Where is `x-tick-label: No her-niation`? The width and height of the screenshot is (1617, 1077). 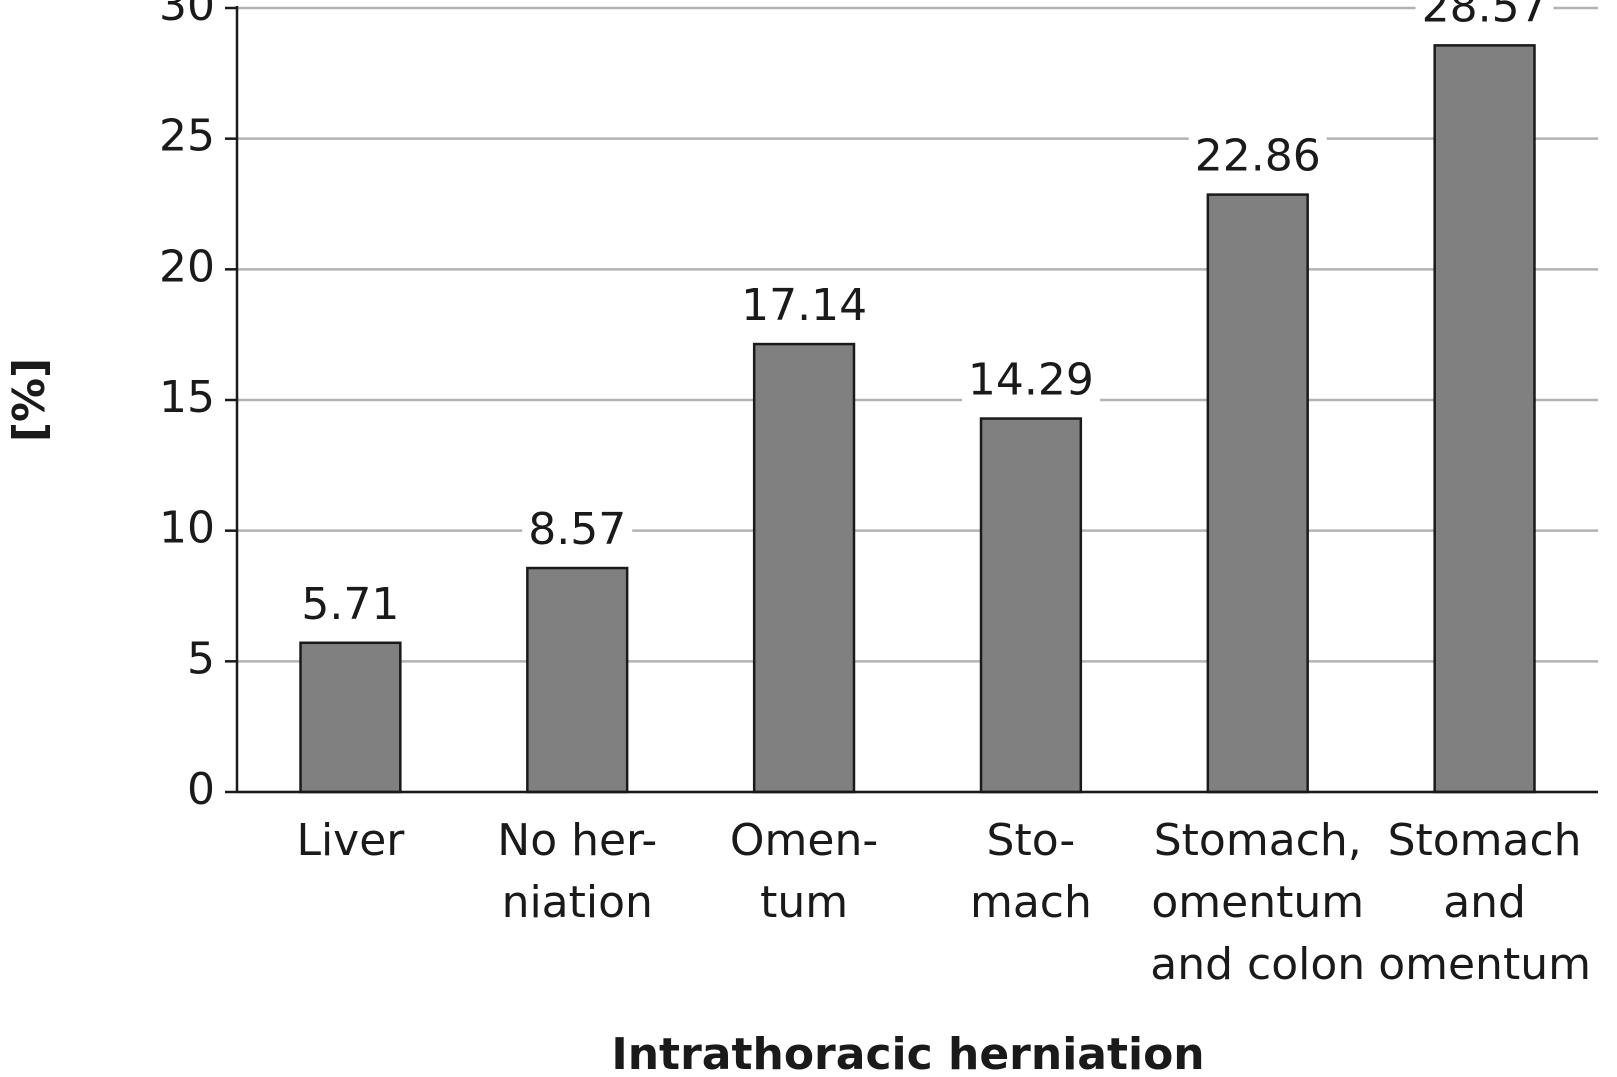 x-tick-label: No her-niation is located at coordinates (577, 871).